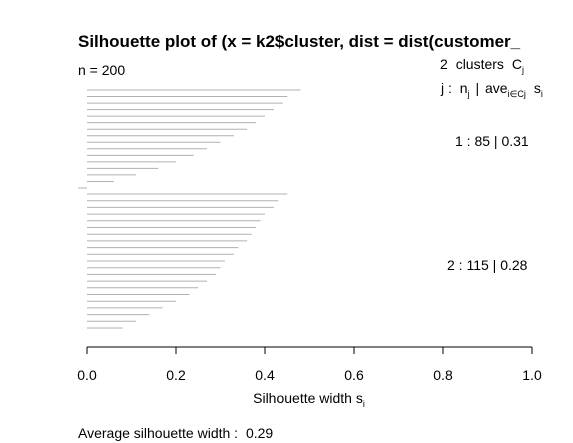  What do you see at coordinates (265, 375) in the screenshot?
I see `x-tick-label: 0.4` at bounding box center [265, 375].